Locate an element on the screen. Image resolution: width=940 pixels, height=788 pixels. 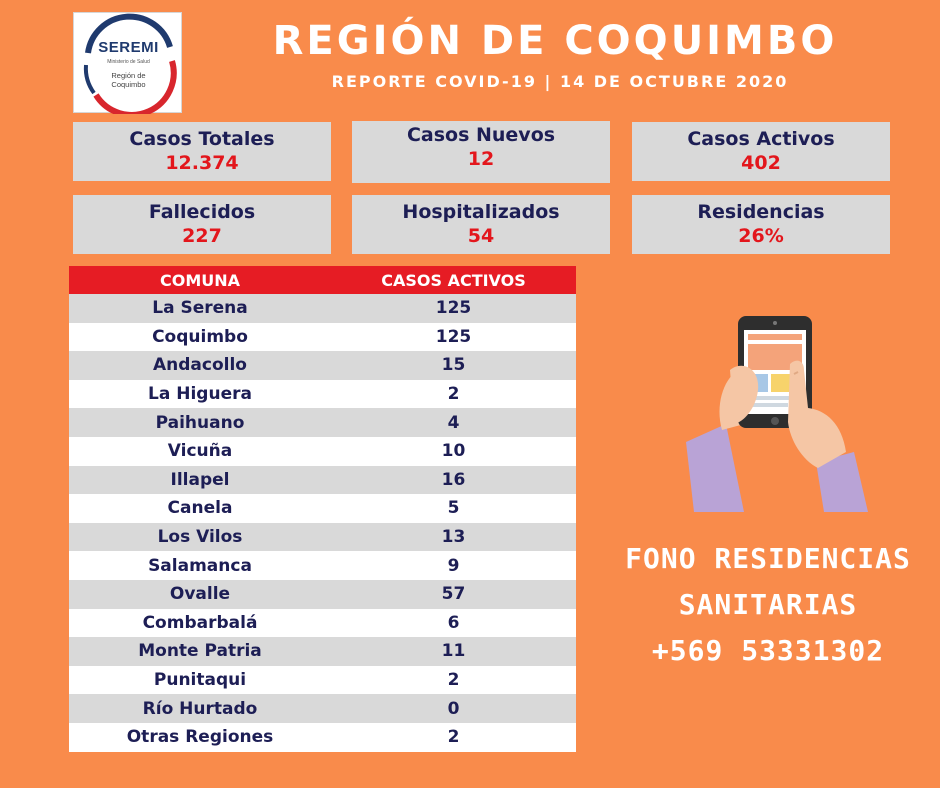
fono-line1: FONO RESIDENCIAS is located at coordinates (768, 558).